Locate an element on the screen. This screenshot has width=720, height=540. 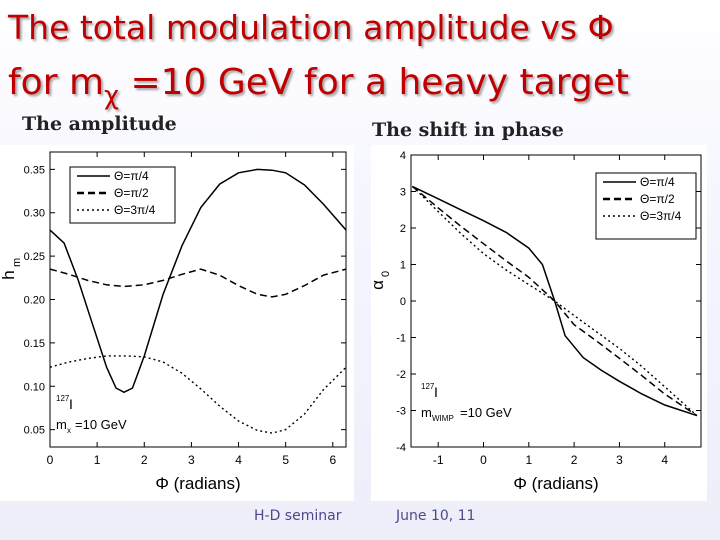
title-line-2-prefix: for m is located at coordinates (56, 82).